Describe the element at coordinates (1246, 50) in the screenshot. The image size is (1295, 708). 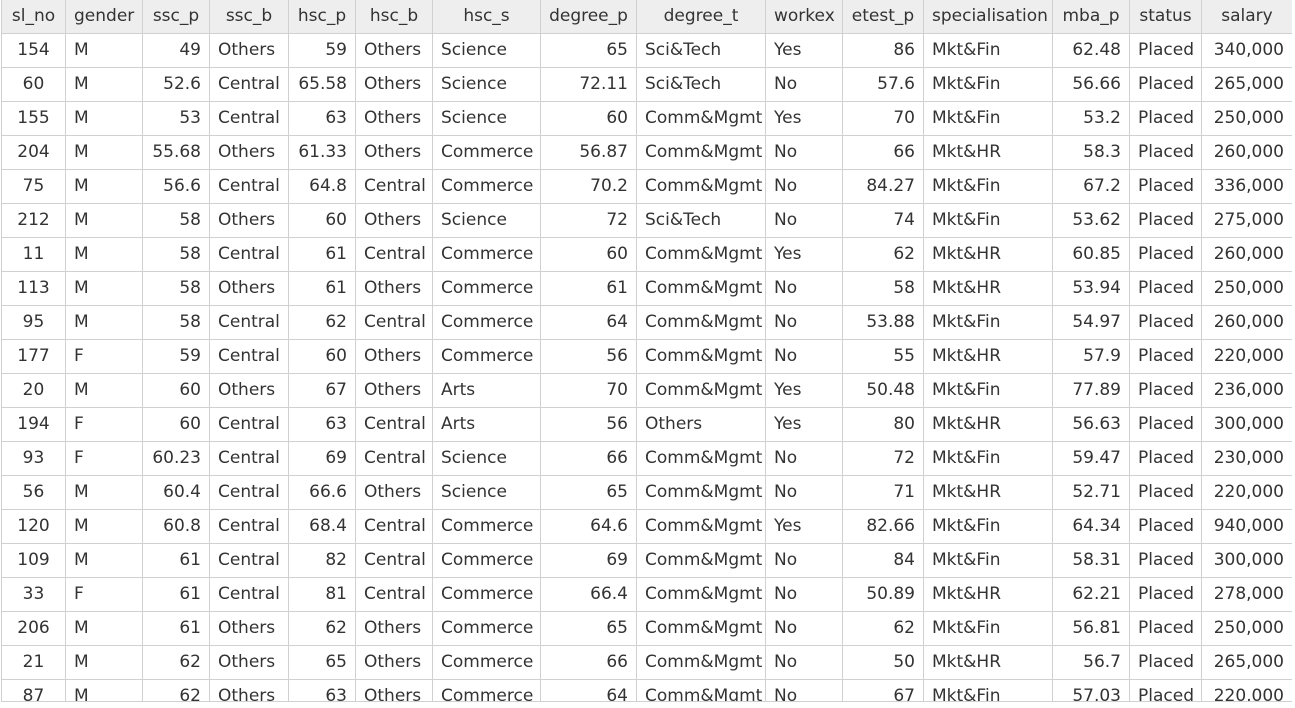
I see `cell-salary: 340,000` at that location.